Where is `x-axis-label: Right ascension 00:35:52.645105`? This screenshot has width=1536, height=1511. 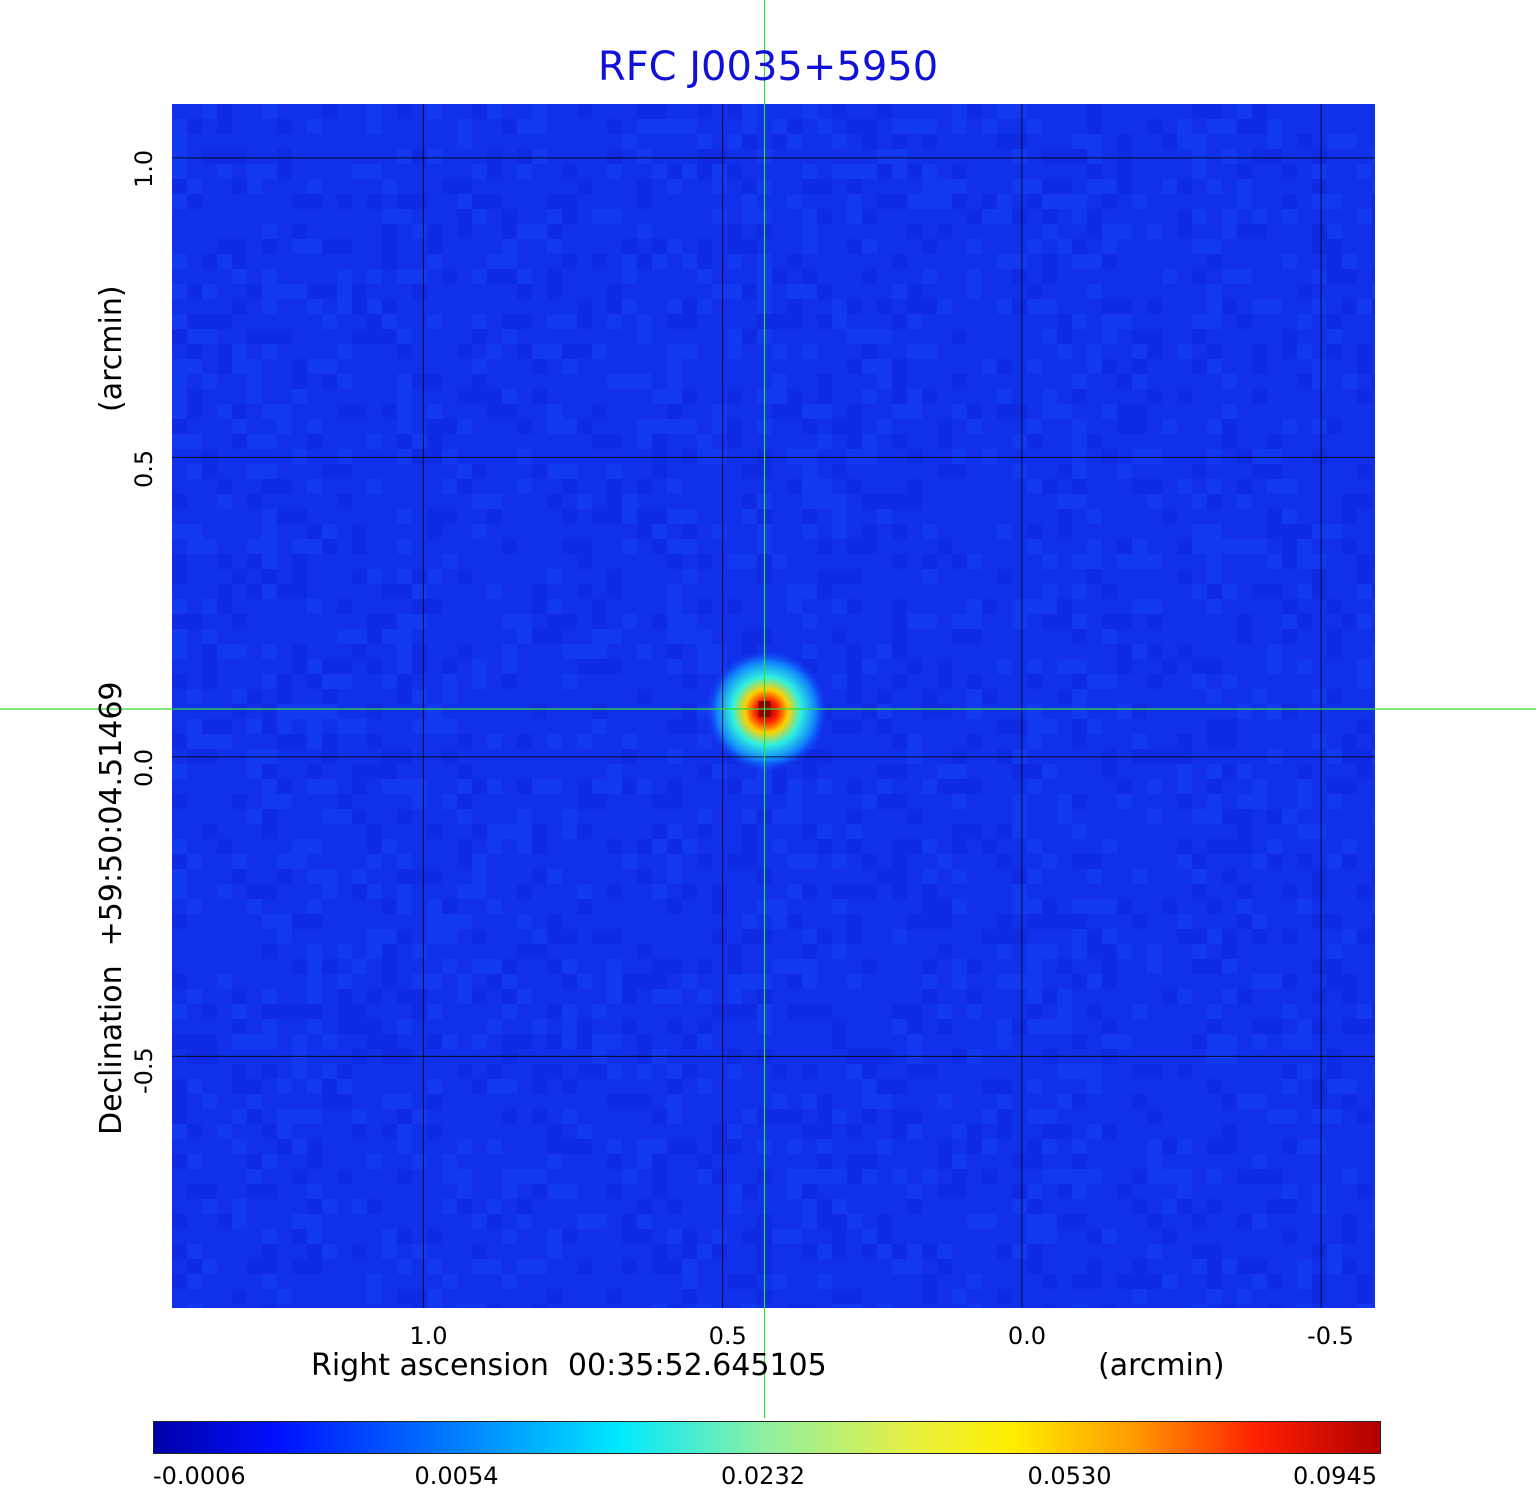 x-axis-label: Right ascension 00:35:52.645105 is located at coordinates (569, 1365).